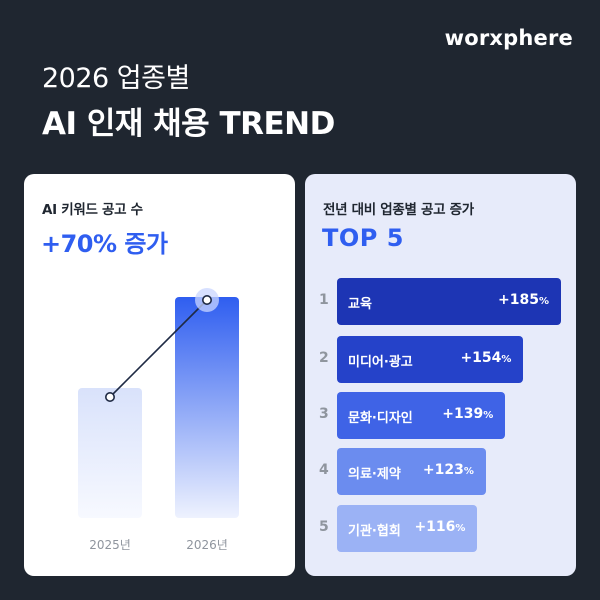  What do you see at coordinates (449, 301) in the screenshot?
I see `rank-bar: 교육 +185%` at bounding box center [449, 301].